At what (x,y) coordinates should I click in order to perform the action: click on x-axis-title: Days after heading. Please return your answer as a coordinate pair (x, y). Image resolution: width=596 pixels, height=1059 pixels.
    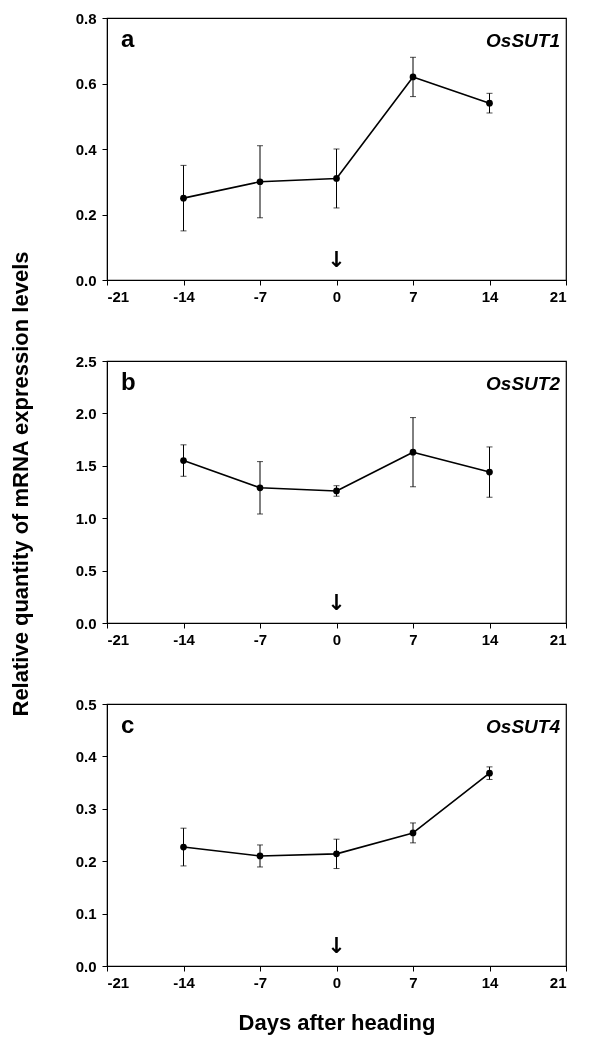
    Looking at the image, I should click on (337, 1022).